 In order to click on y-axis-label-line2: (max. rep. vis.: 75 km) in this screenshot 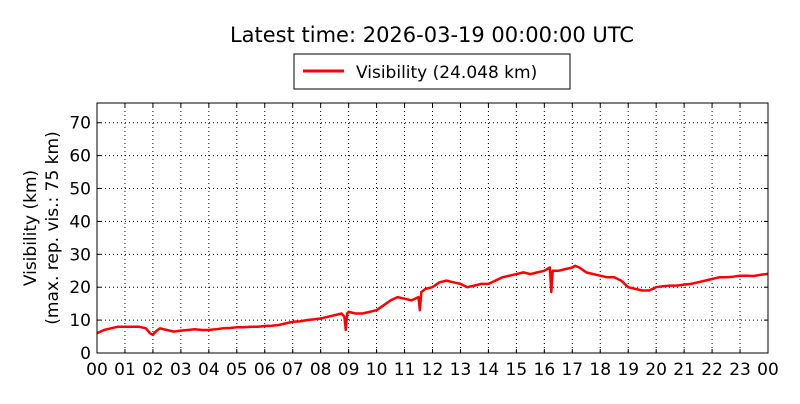, I will do `click(53, 227)`.